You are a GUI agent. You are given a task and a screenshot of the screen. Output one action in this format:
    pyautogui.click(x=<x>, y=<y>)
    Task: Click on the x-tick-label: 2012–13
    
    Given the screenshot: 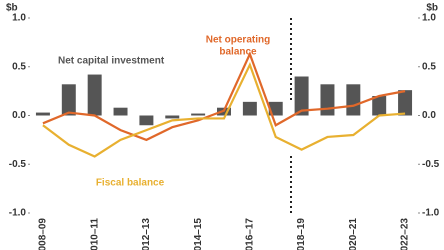 What is the action you would take?
    pyautogui.click(x=146, y=234)
    